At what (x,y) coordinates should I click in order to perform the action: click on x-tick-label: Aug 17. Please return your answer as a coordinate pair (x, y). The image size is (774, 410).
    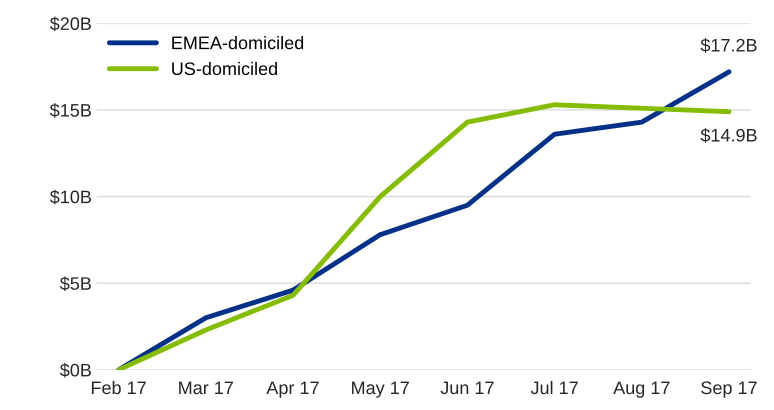
    Looking at the image, I should click on (641, 390).